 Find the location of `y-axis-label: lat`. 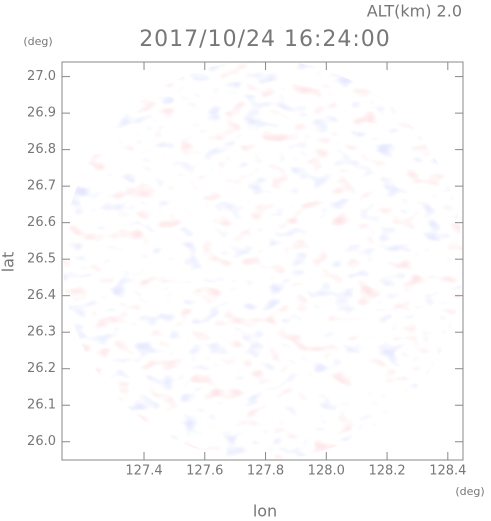

y-axis-label: lat is located at coordinates (9, 262).